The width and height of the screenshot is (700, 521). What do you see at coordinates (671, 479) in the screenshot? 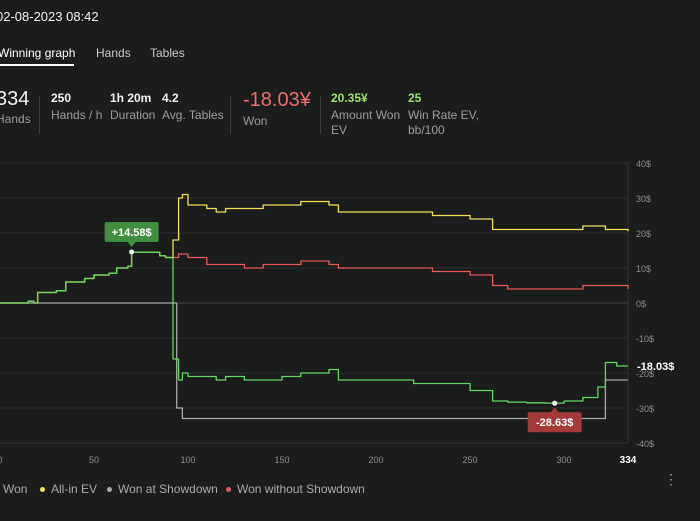
I see `more-options-icon: ⋮` at bounding box center [671, 479].